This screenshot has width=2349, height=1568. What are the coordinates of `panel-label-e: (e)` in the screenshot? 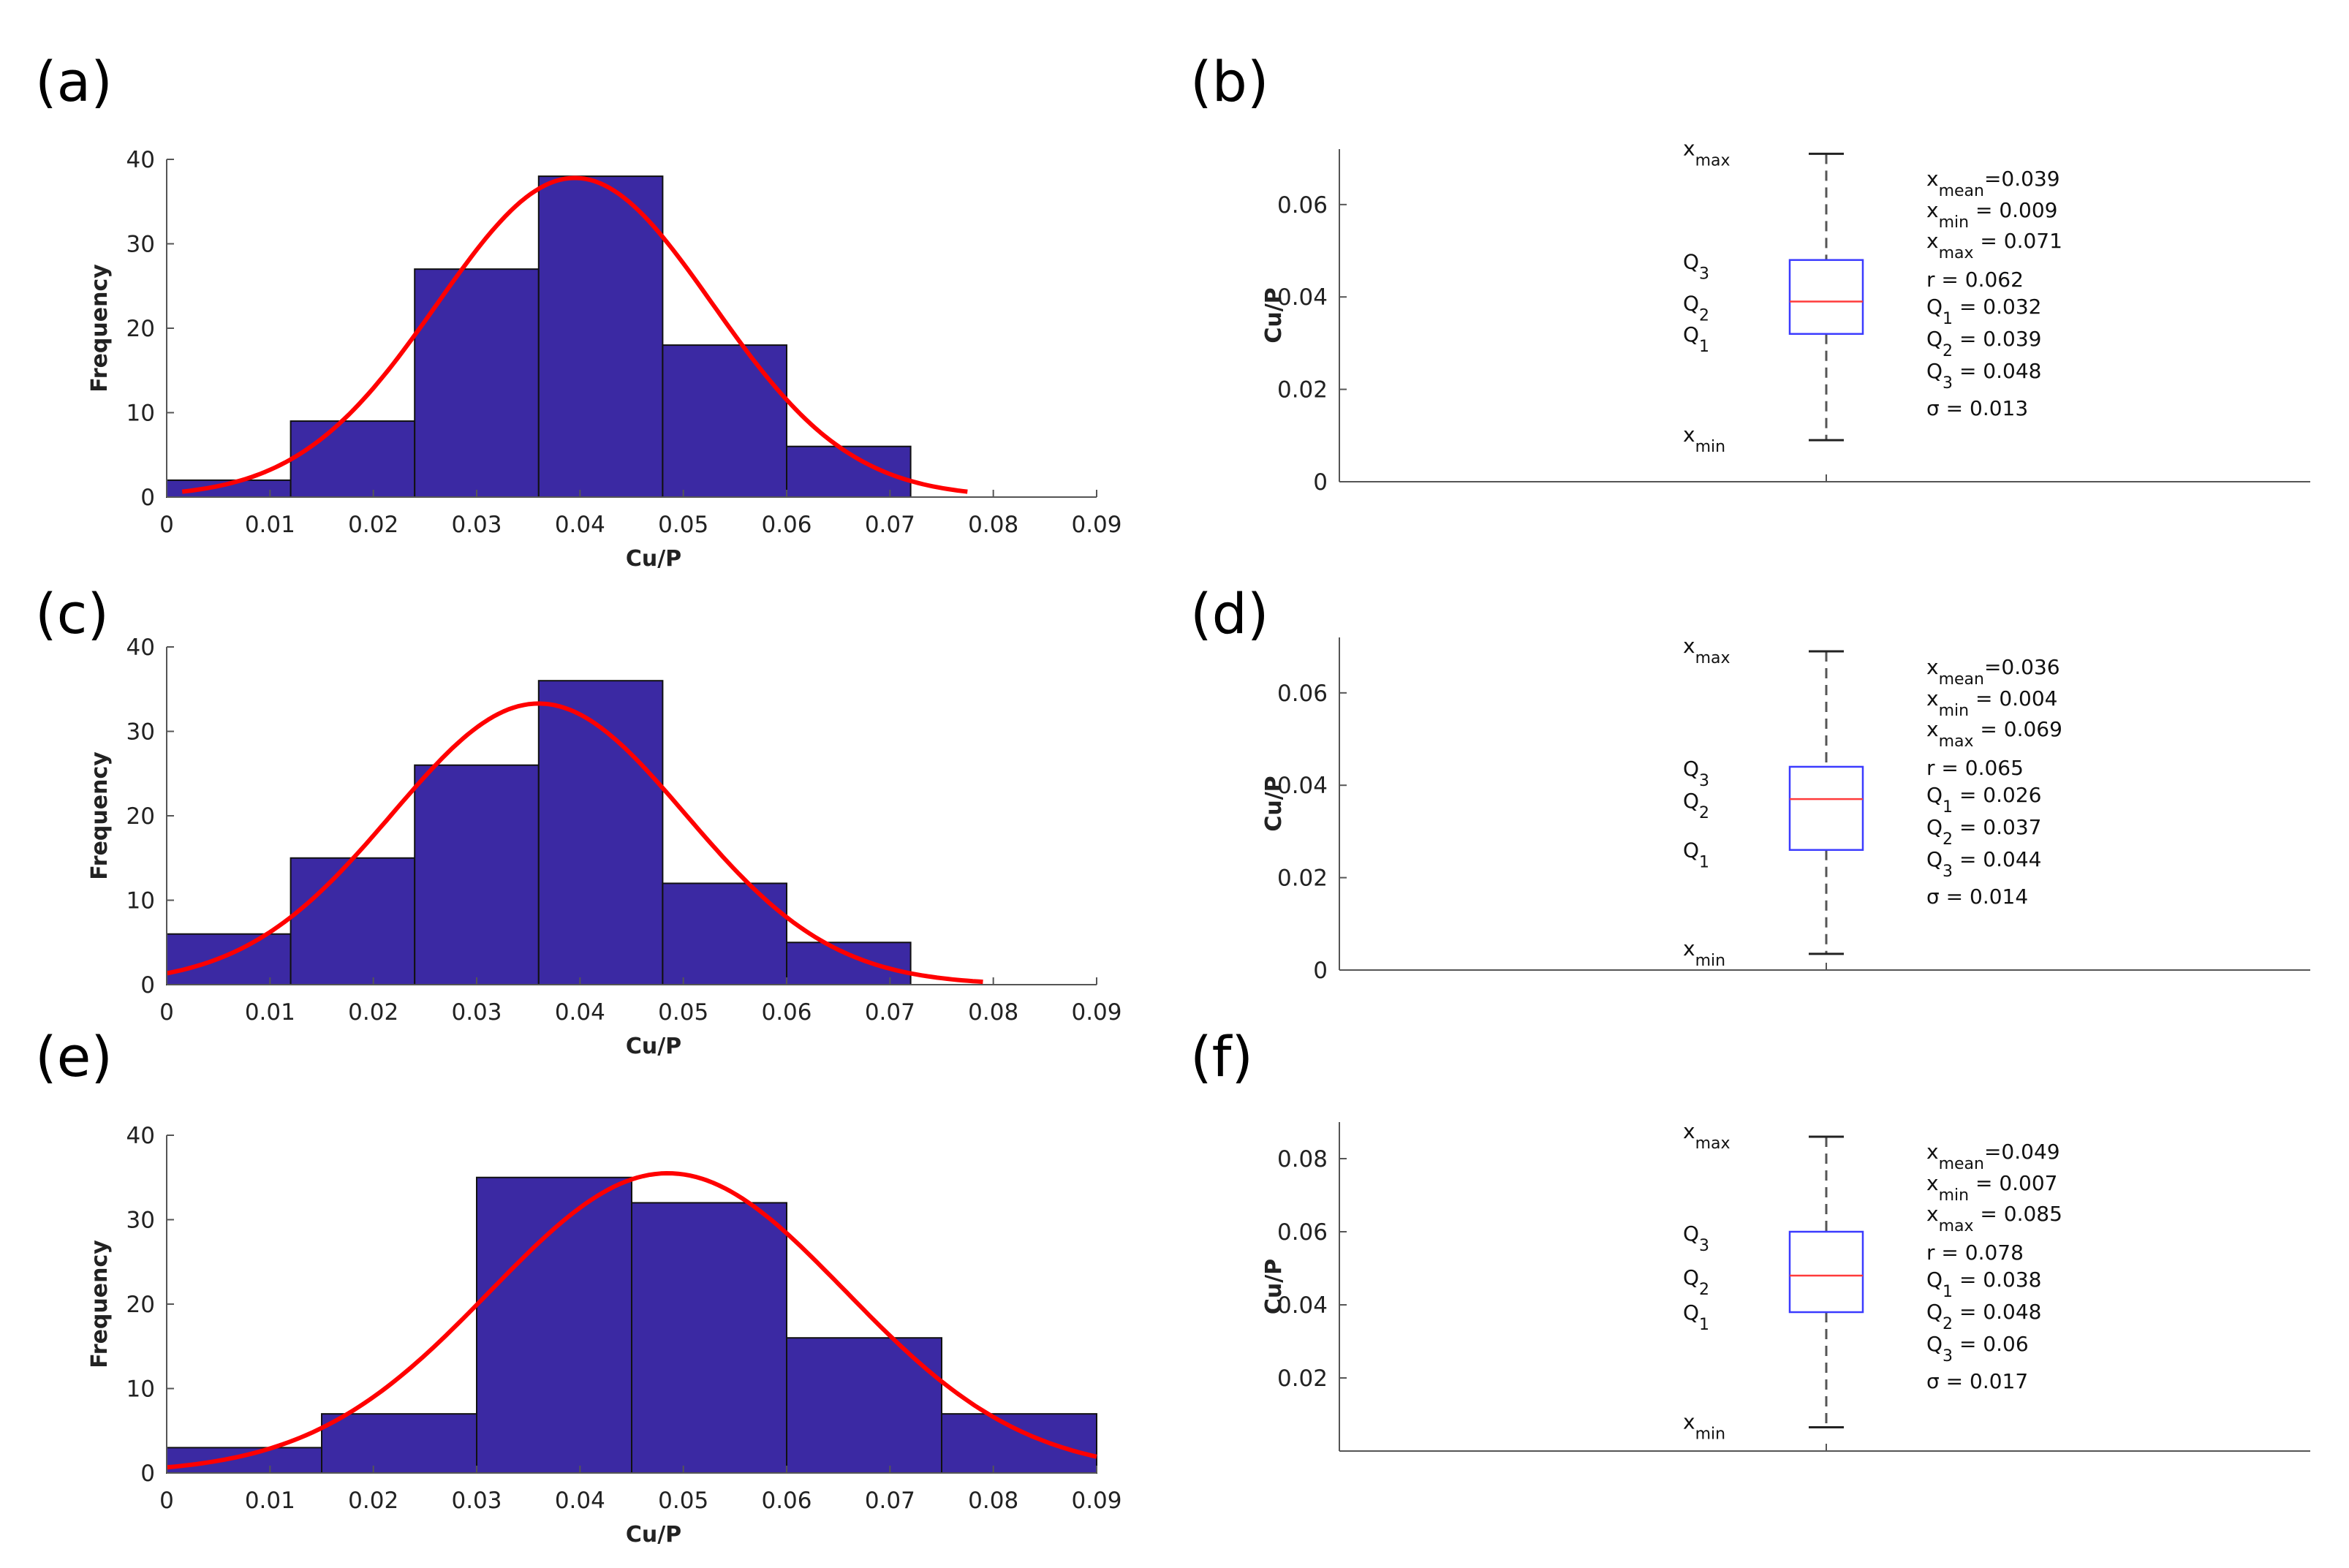 It's located at (74, 1057).